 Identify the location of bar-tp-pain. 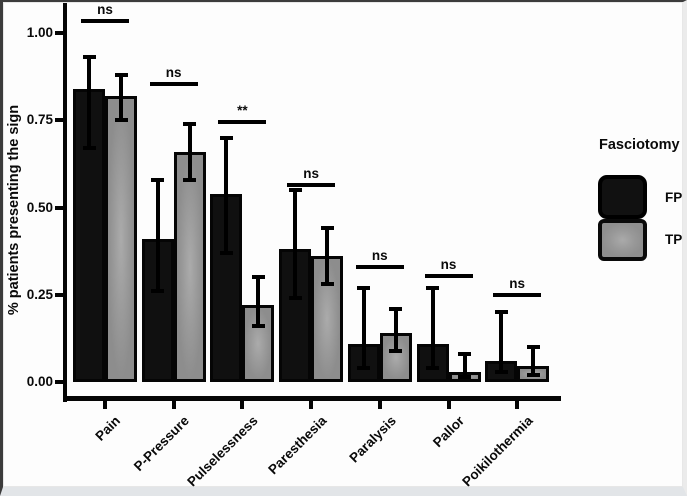
(121, 238).